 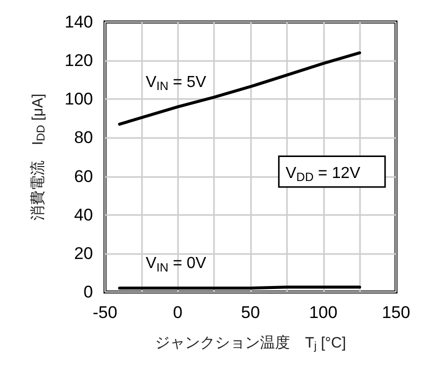 I want to click on y-tick-label: 0, so click(x=88, y=292).